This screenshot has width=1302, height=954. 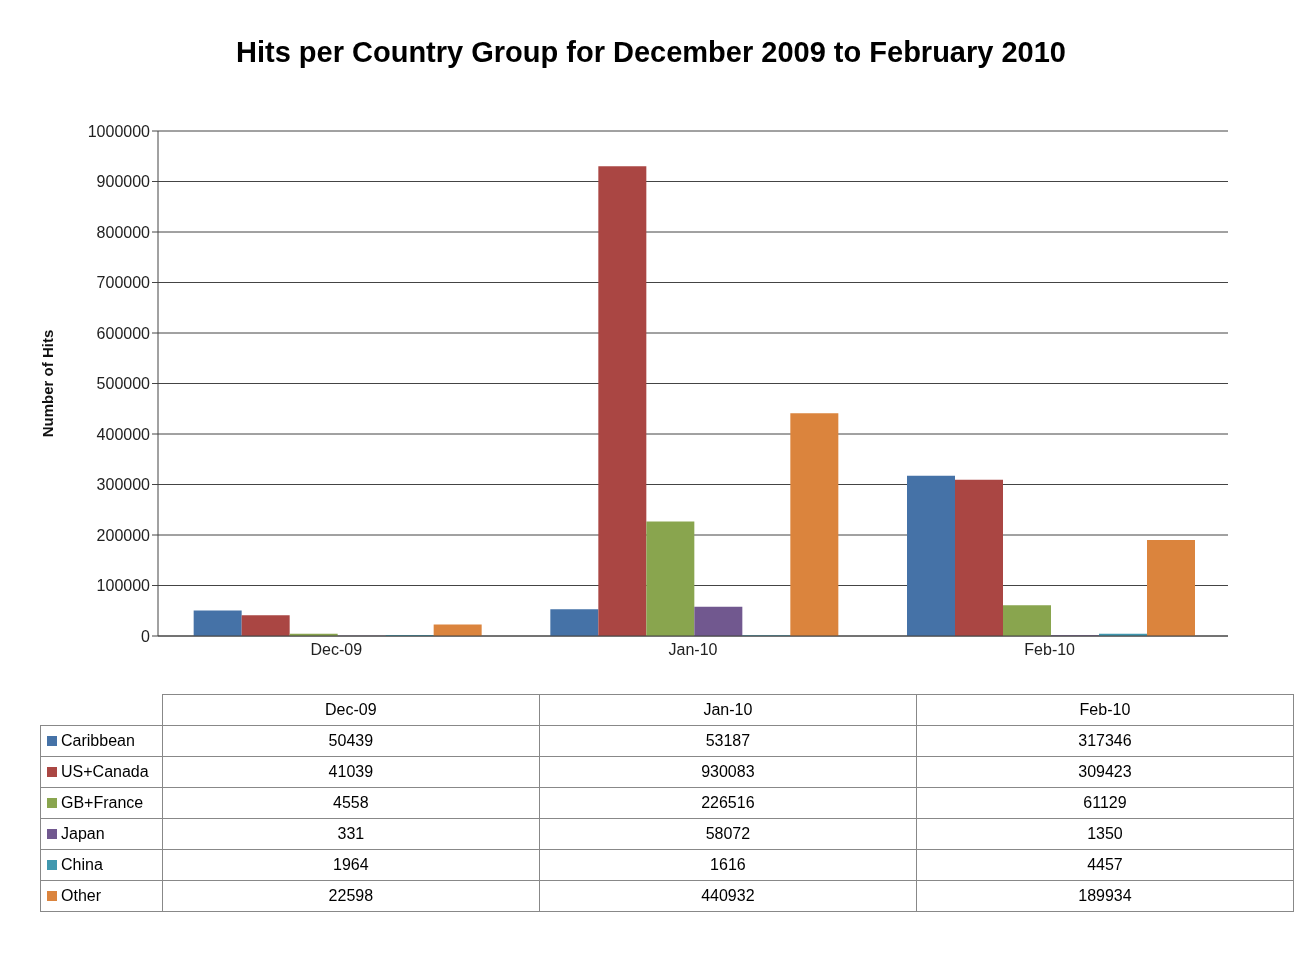 What do you see at coordinates (1105, 896) in the screenshot?
I see `data-label: 189934` at bounding box center [1105, 896].